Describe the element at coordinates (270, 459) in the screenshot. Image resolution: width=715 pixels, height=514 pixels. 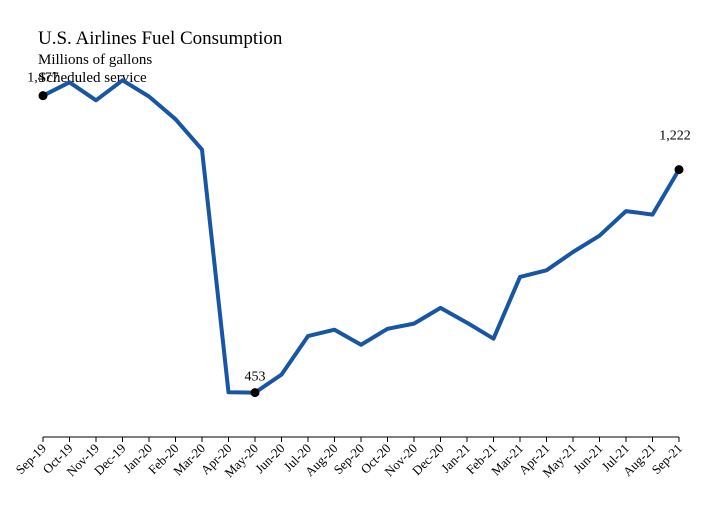
I see `x-tick-label: Jun-20` at that location.